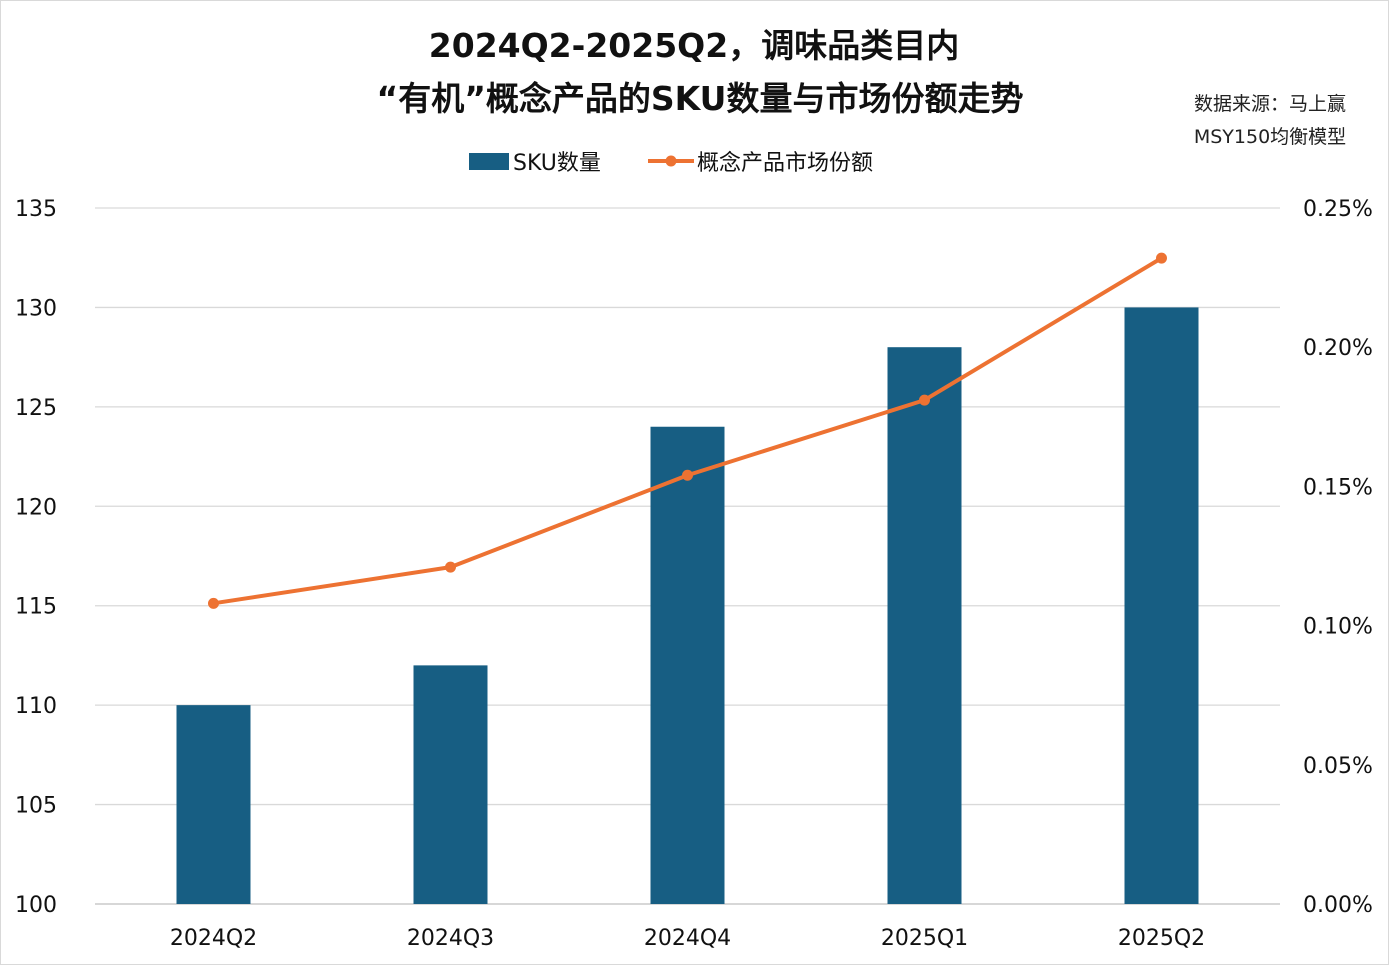 The width and height of the screenshot is (1389, 965). I want to click on chart-title-line: 2024Q2-2025Q2，调味品类目内, so click(694, 45).